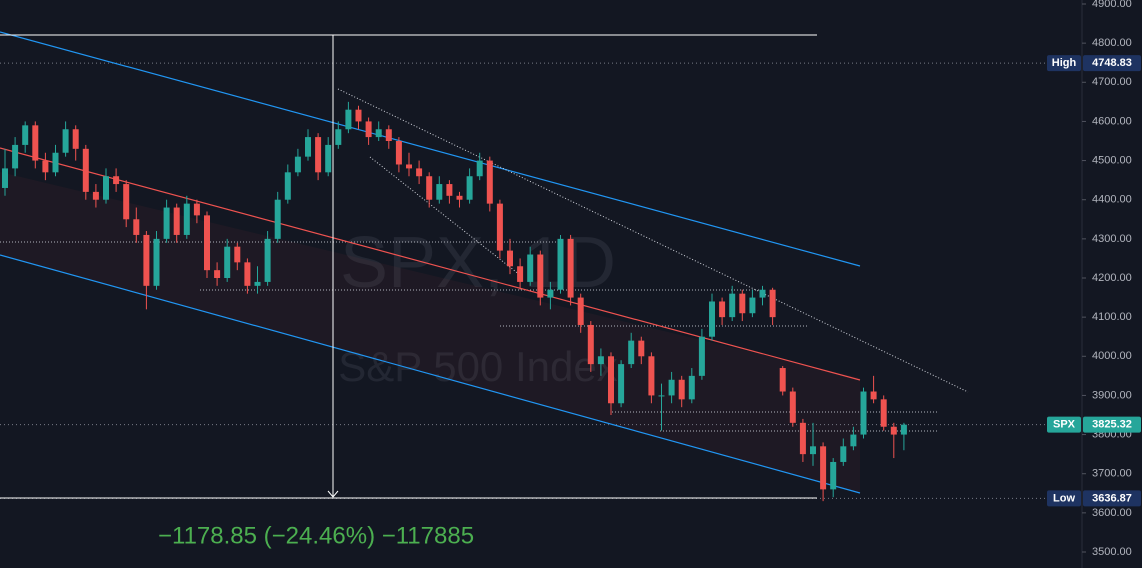 The width and height of the screenshot is (1142, 568). I want to click on price-tag-name: SPX, so click(1064, 425).